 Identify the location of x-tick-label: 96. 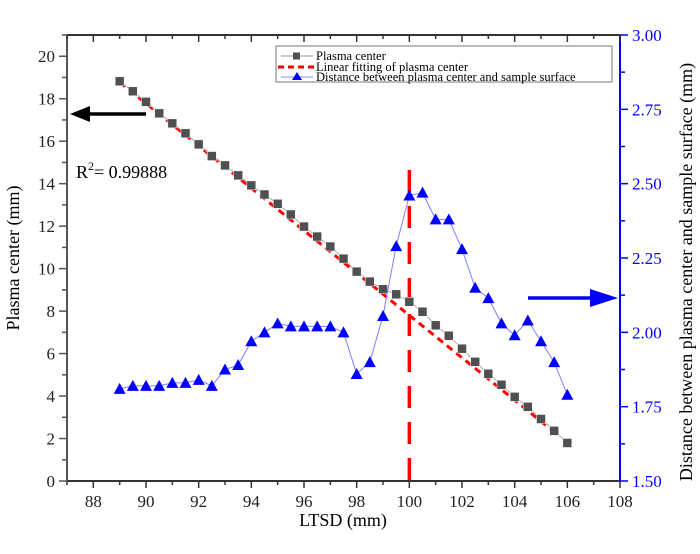
(304, 501).